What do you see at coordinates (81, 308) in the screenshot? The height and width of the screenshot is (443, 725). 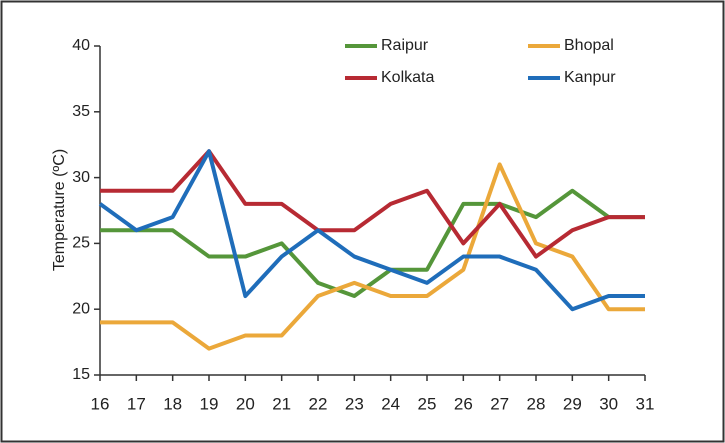 I see `y-tick-label: 20` at bounding box center [81, 308].